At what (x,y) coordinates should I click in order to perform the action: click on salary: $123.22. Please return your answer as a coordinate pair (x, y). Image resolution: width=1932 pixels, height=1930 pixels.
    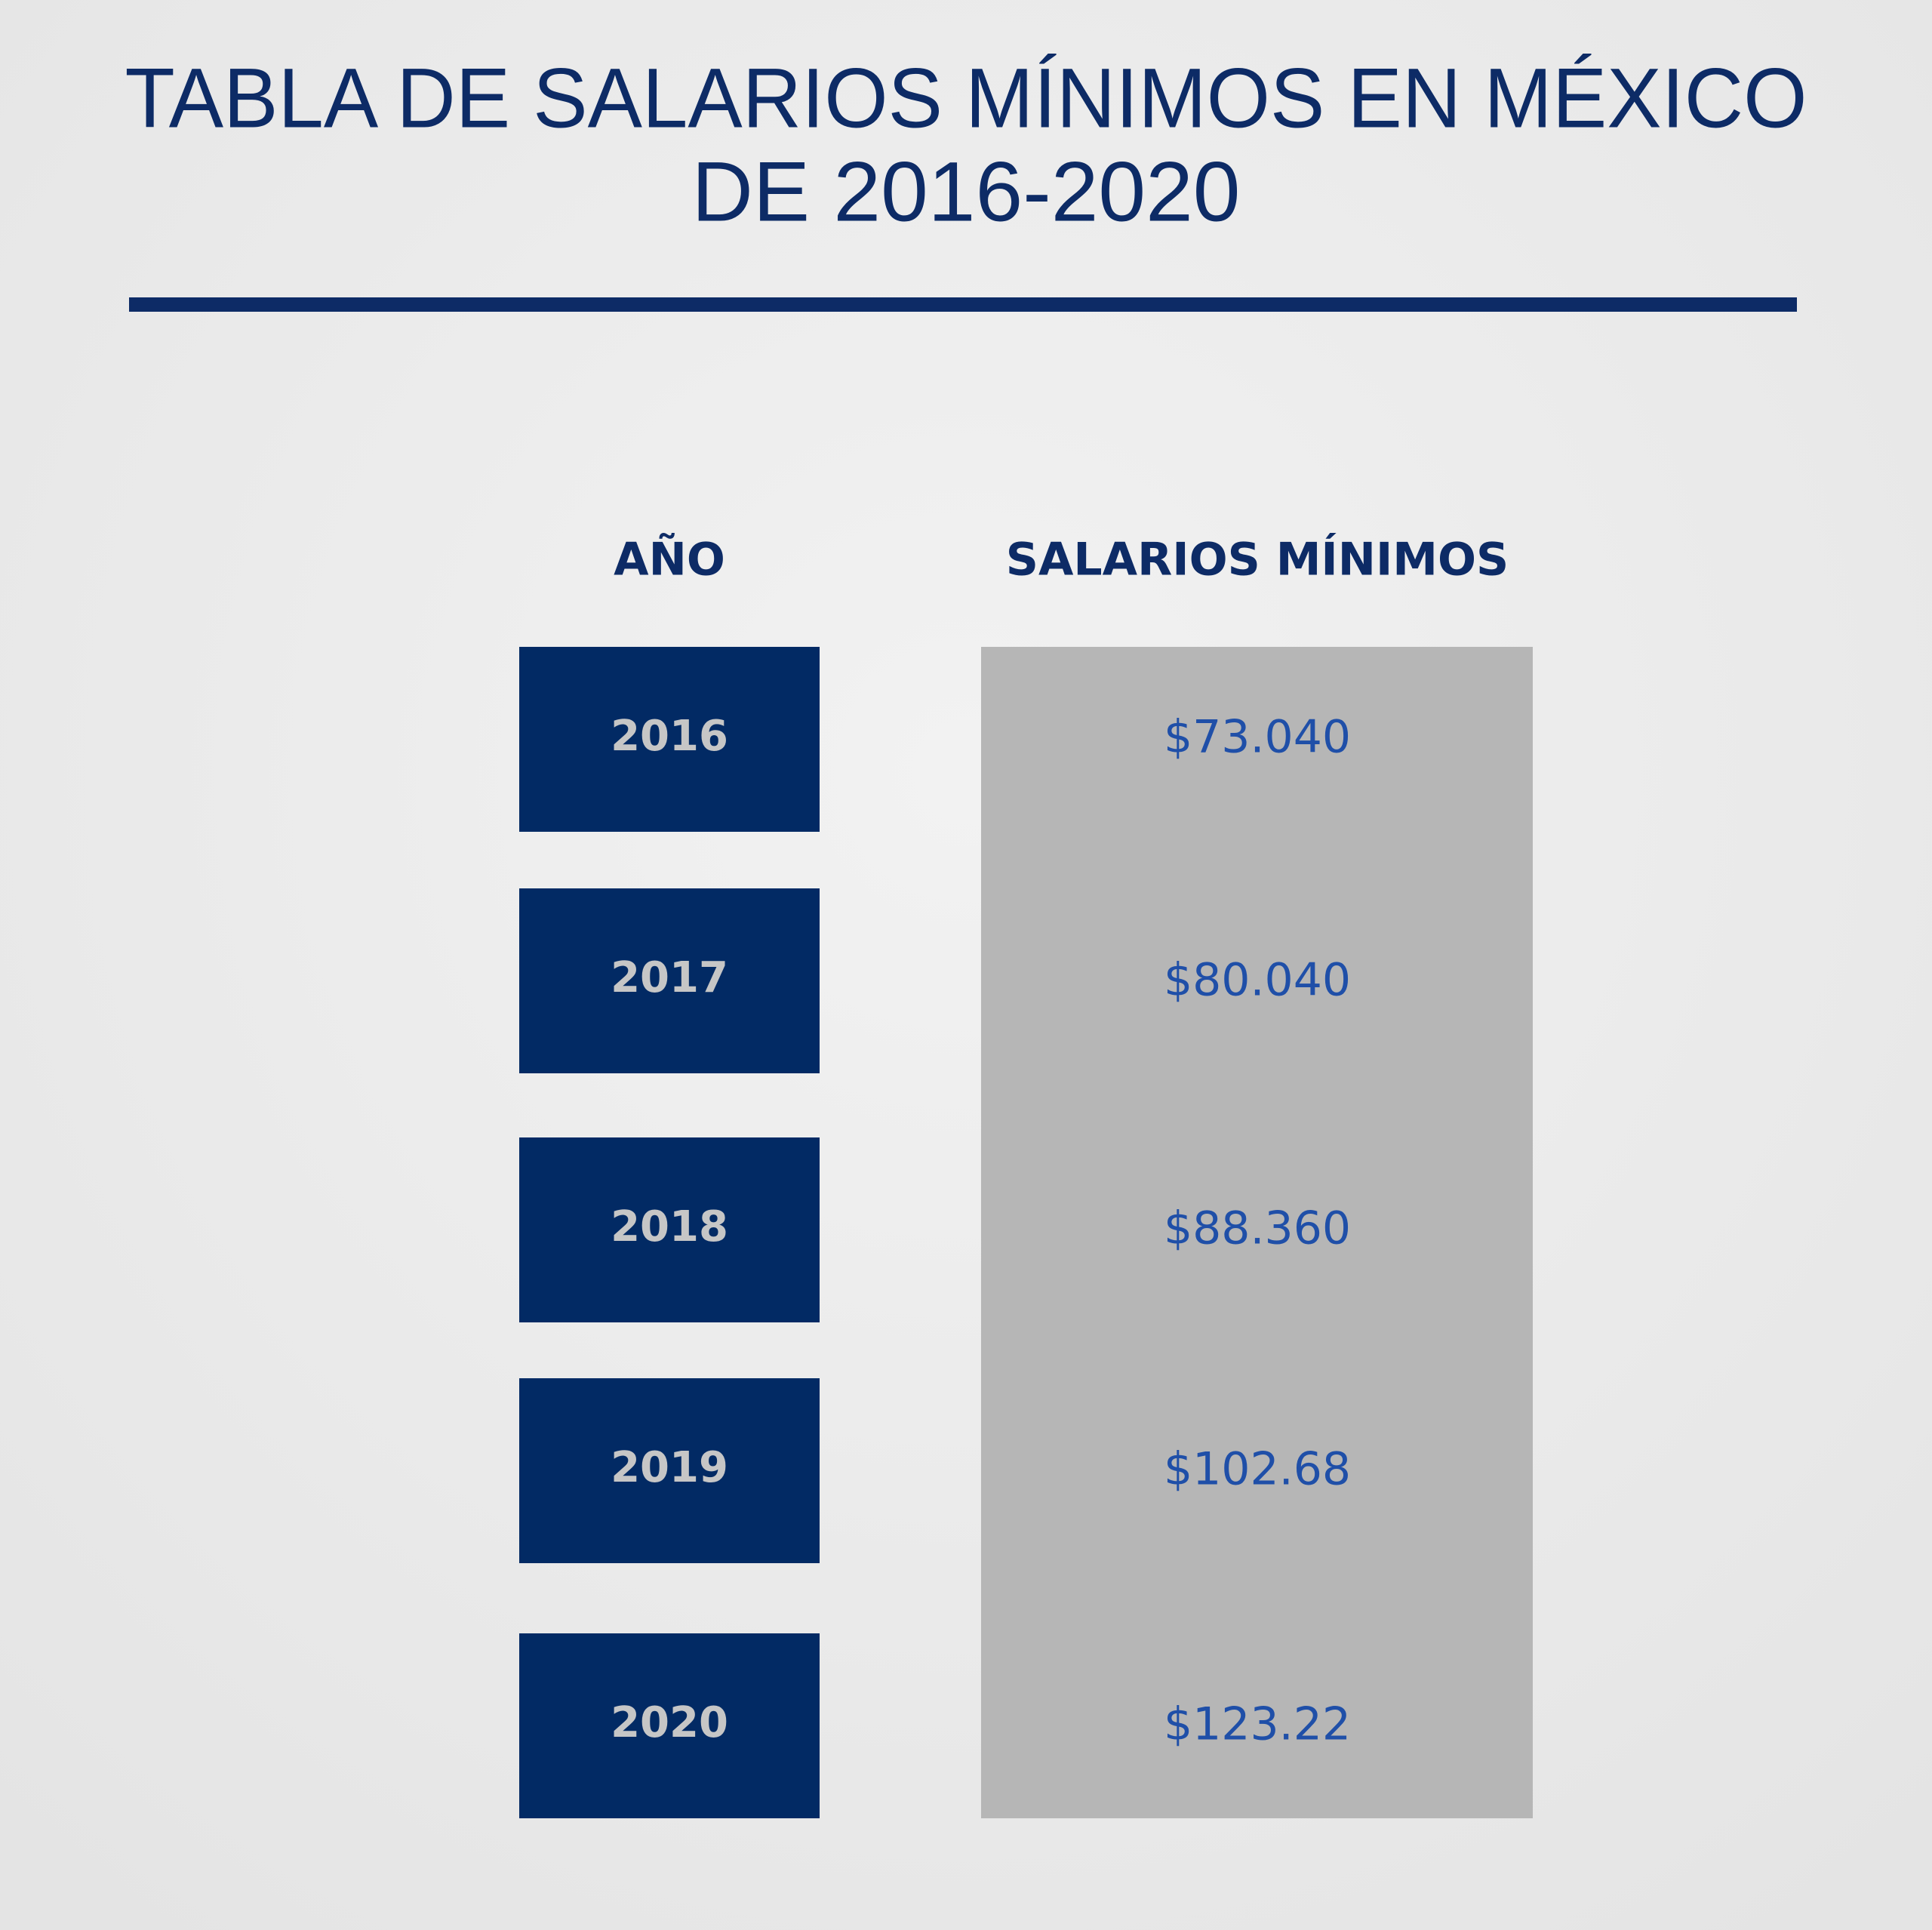
    Looking at the image, I should click on (1257, 1724).